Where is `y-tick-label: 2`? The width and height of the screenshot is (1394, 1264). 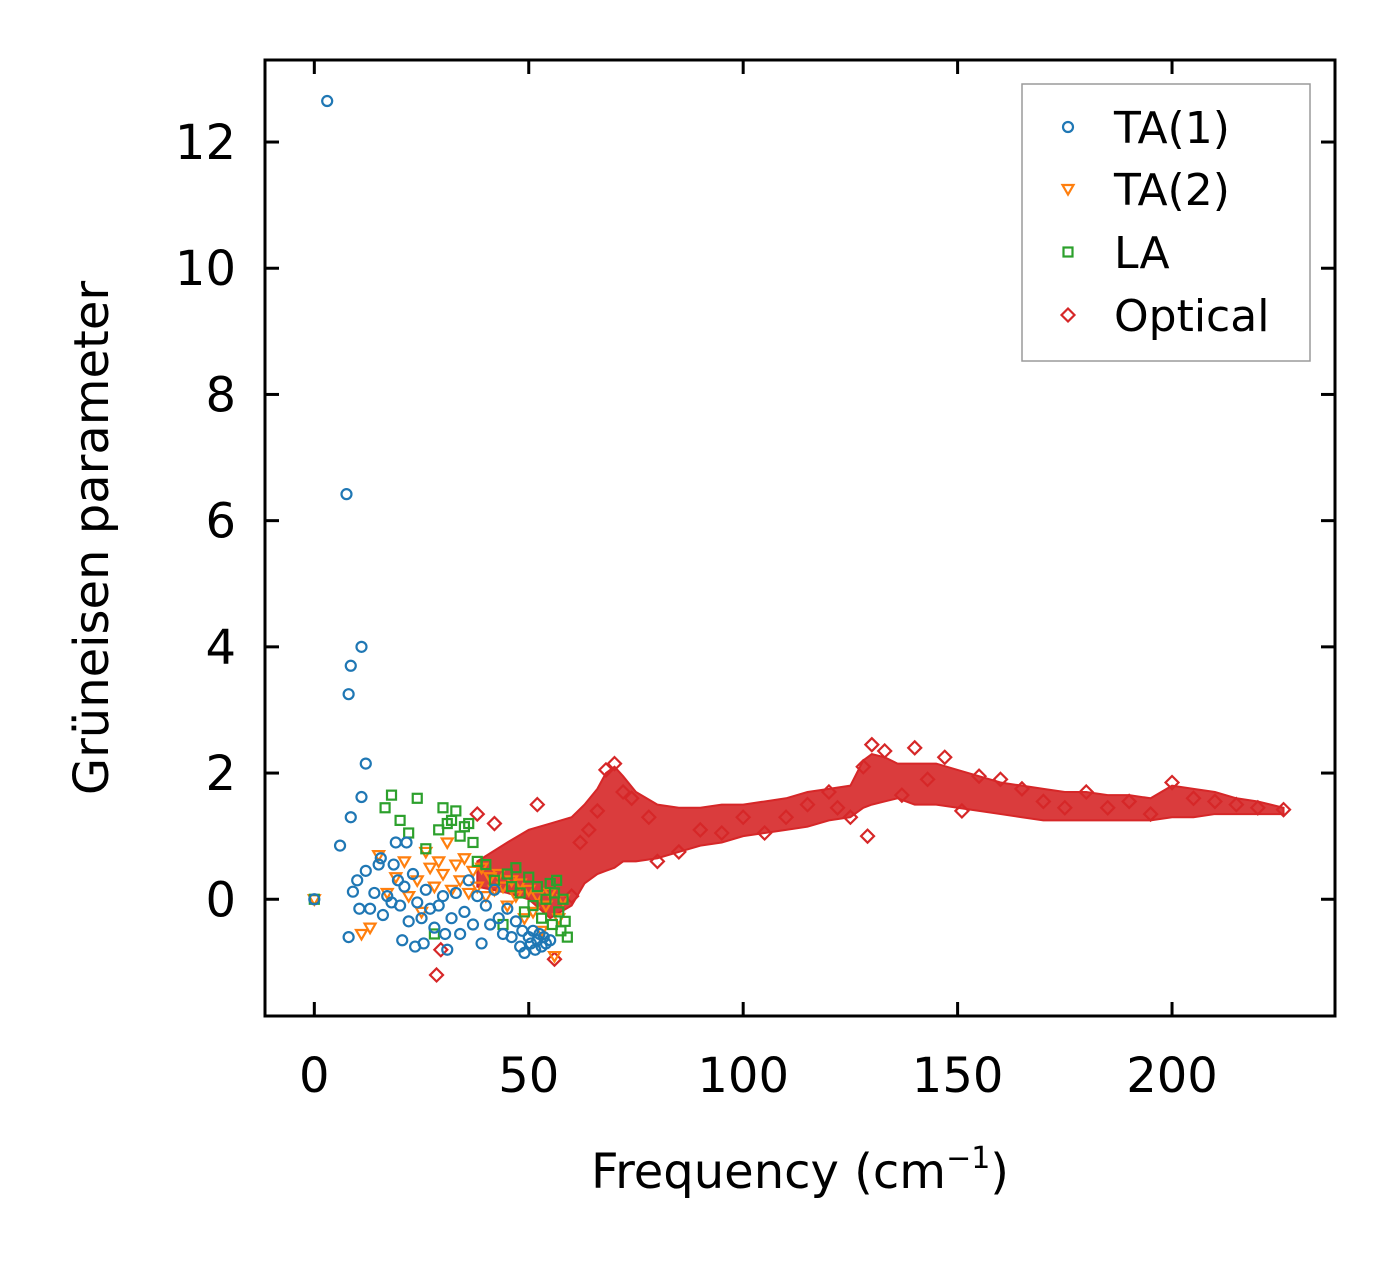 y-tick-label: 2 is located at coordinates (220, 774).